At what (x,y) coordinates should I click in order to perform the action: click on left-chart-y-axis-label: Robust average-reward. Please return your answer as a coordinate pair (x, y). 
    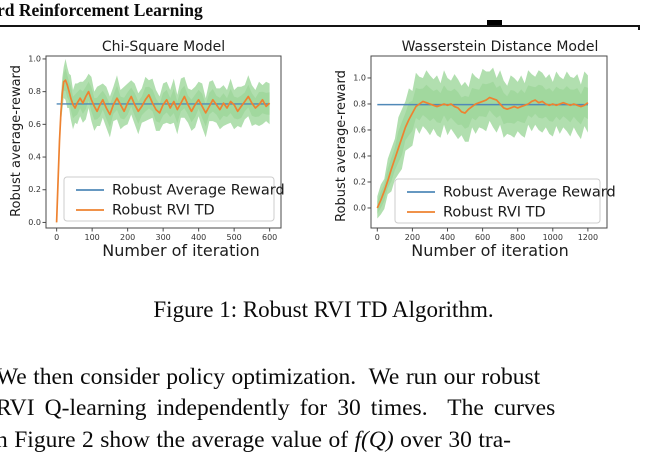
    Looking at the image, I should click on (16, 141).